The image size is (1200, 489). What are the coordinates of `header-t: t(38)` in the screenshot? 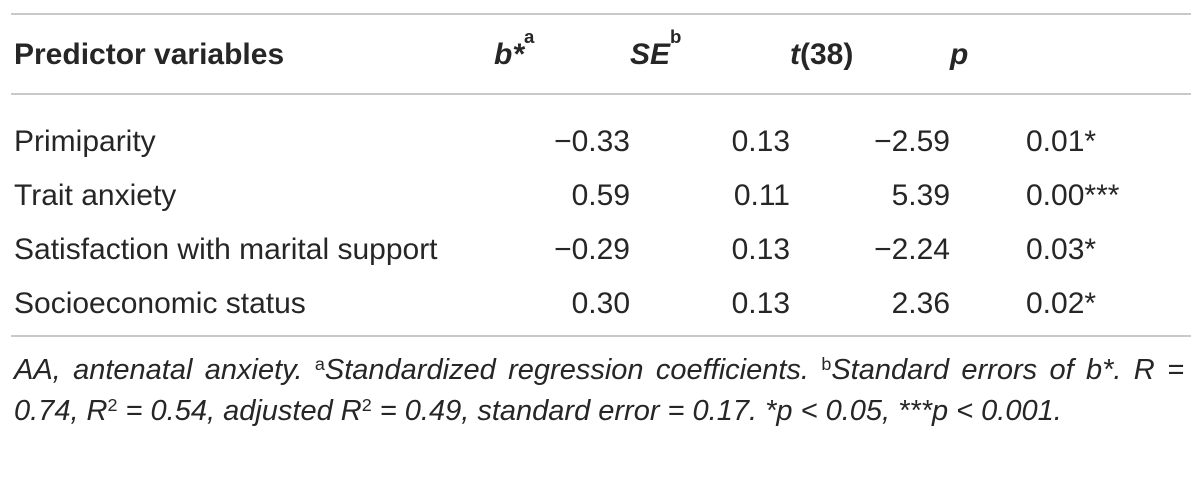 It's located at (822, 54).